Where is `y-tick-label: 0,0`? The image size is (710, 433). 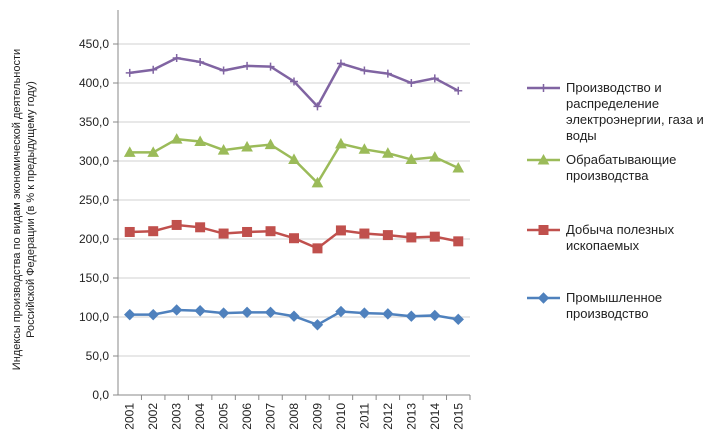 y-tick-label: 0,0 is located at coordinates (100, 395).